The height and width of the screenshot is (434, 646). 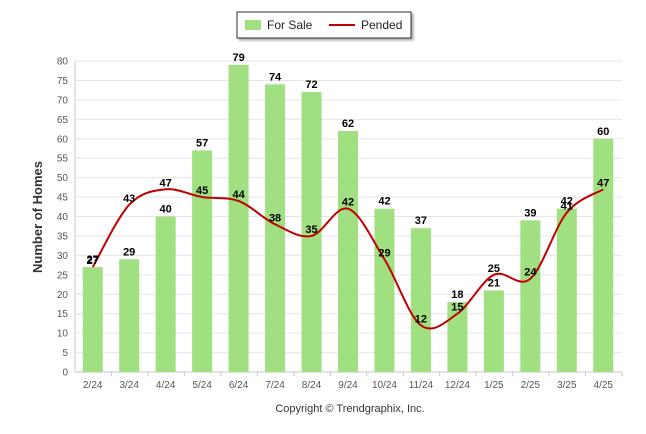 I want to click on x-tick-label: 1/25, so click(x=494, y=385).